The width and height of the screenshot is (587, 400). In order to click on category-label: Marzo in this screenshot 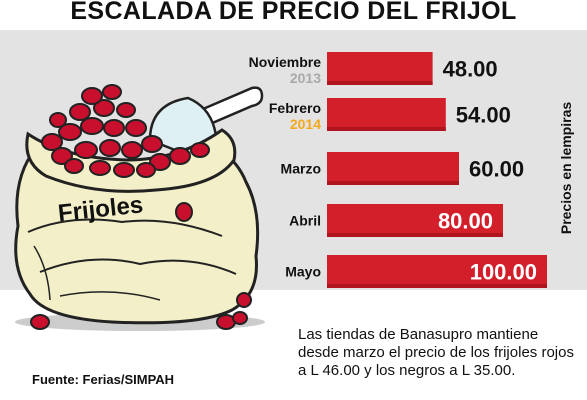, I will do `click(301, 169)`.